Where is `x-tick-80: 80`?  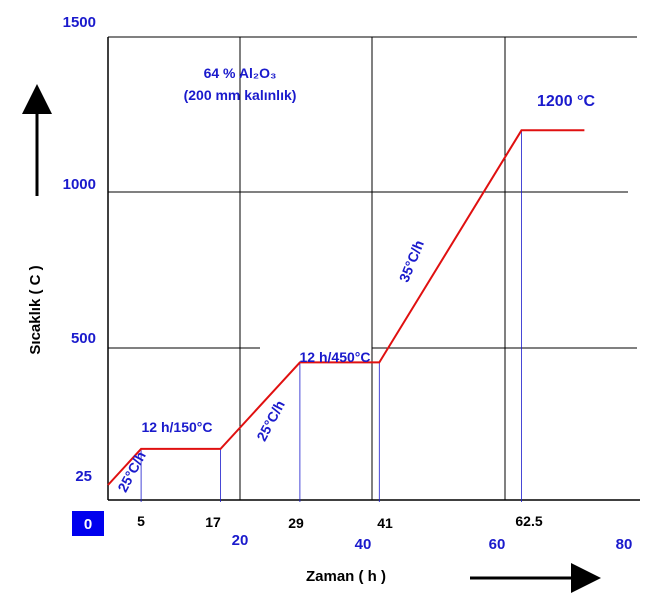
x-tick-80: 80 is located at coordinates (624, 544).